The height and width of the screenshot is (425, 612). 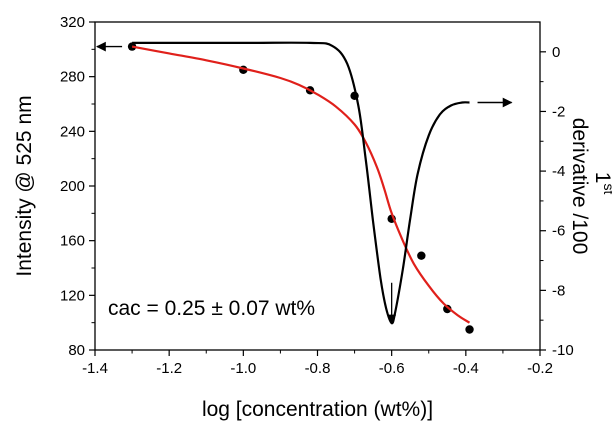 I want to click on y-right-tick-label: -4, so click(x=558, y=171).